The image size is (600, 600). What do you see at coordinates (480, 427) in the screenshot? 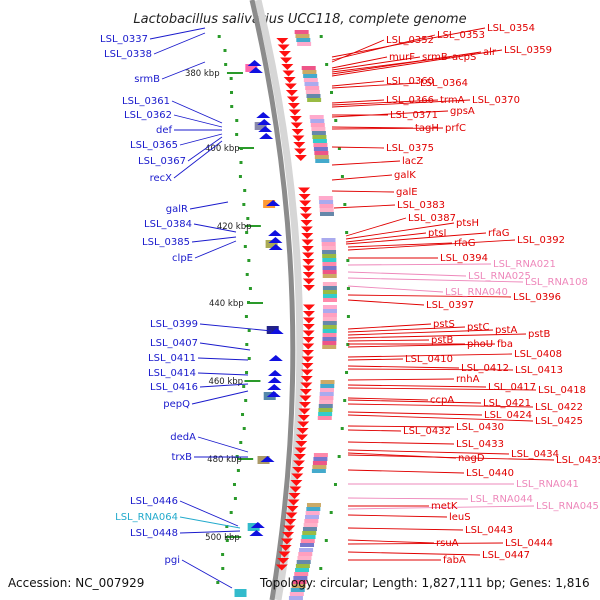
I see `gene-label-lsl_0430: LSL_0430` at bounding box center [480, 427].